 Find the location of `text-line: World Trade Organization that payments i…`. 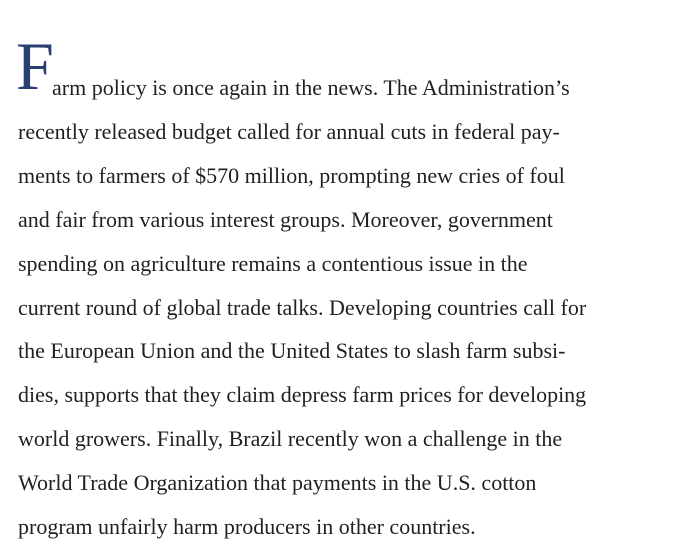

text-line: World Trade Organization that payments i… is located at coordinates (277, 483).